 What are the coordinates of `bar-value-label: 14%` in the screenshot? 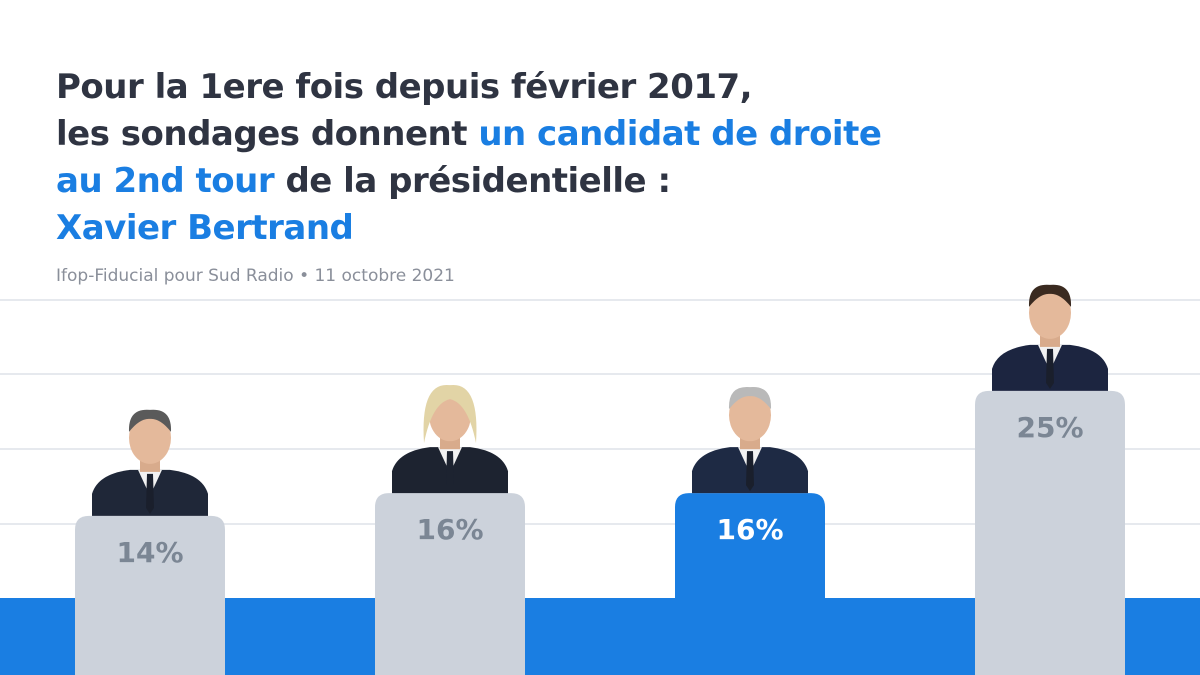 It's located at (149, 552).